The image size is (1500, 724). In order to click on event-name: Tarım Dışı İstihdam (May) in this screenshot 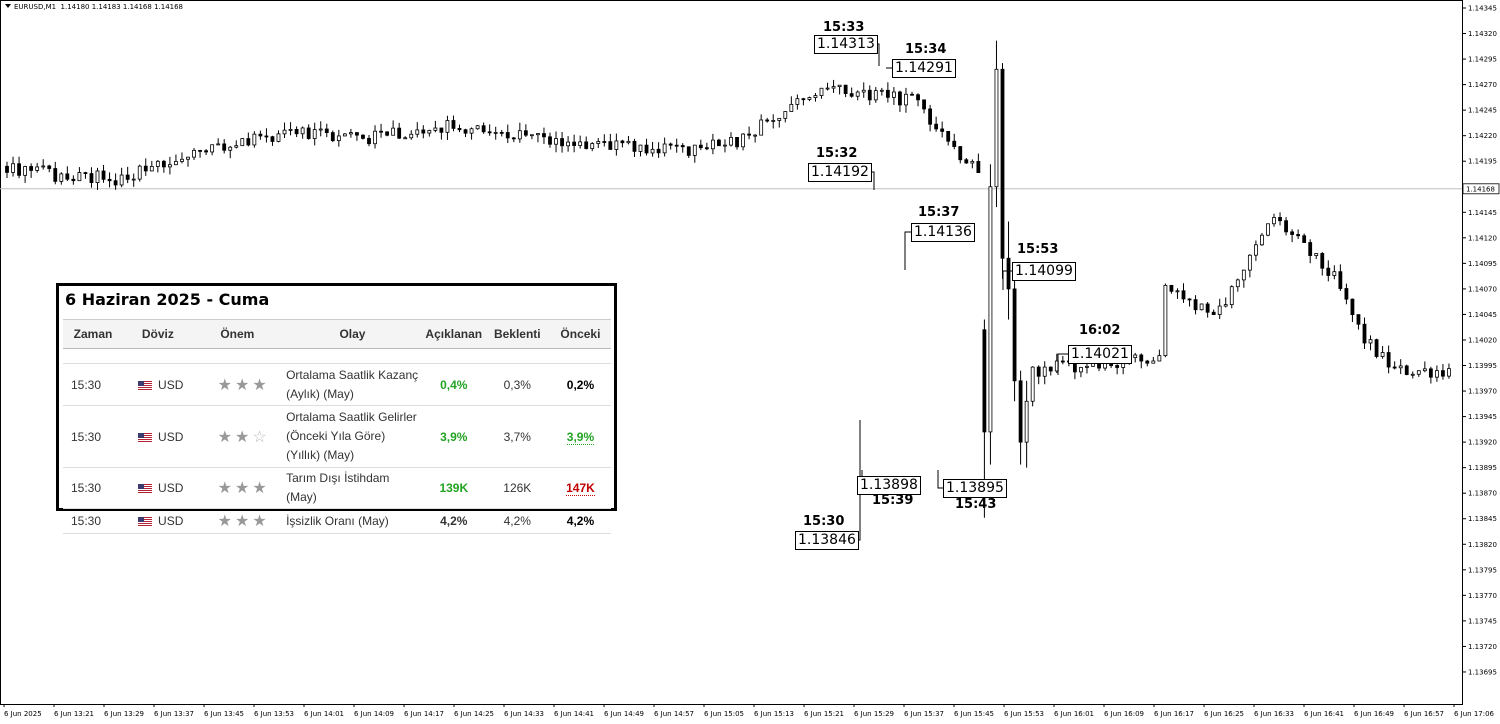, I will do `click(352, 488)`.